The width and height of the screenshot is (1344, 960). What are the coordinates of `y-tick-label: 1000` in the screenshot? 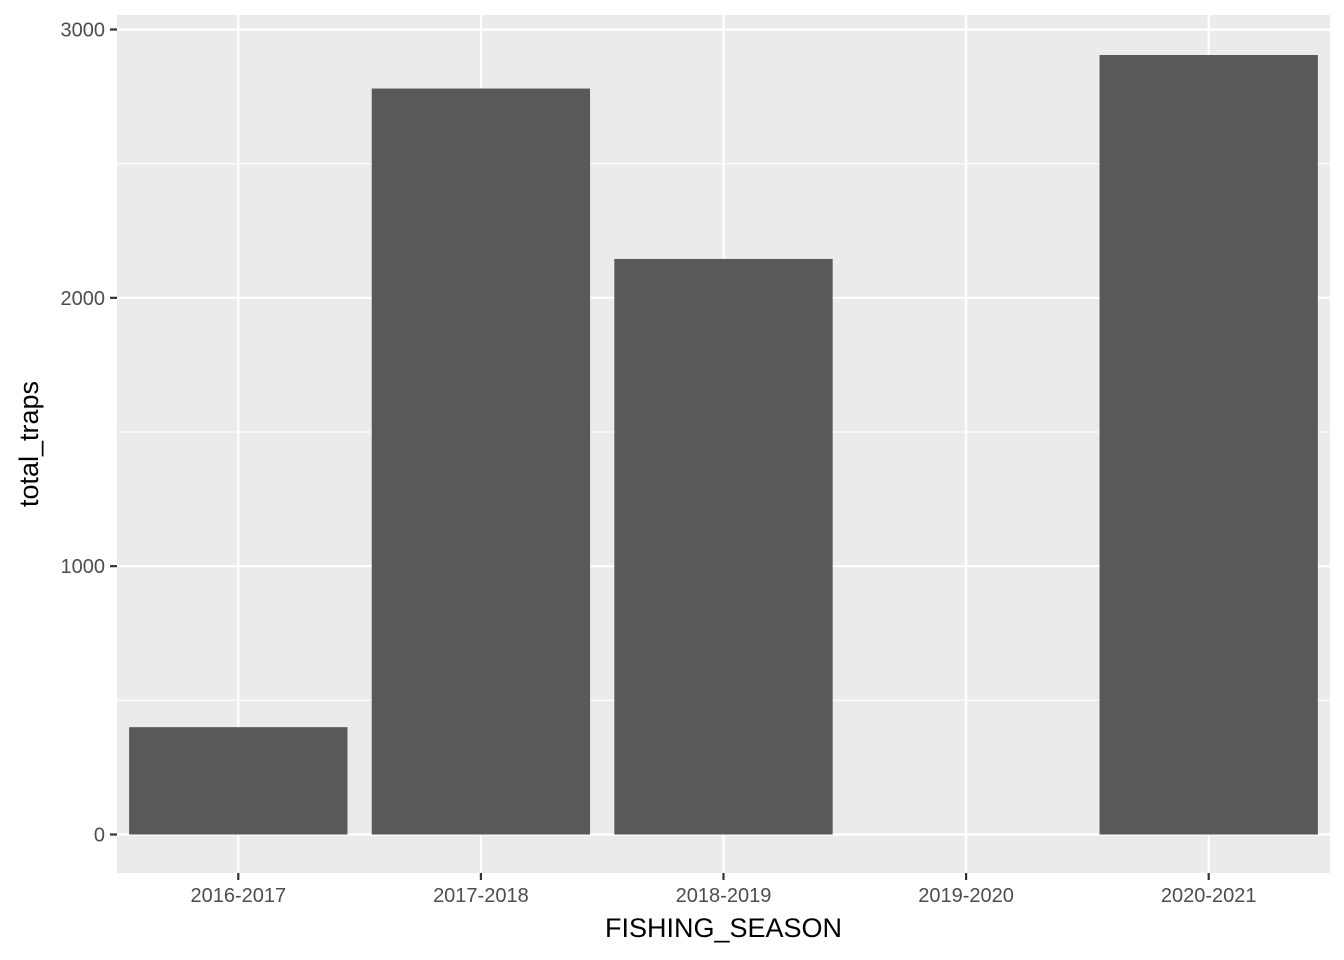 It's located at (83, 567).